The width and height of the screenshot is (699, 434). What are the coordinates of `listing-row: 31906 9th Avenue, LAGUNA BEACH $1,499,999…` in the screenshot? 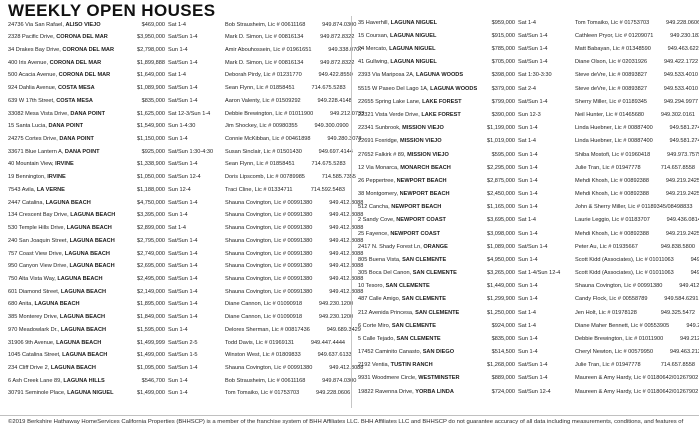 It's located at (174, 343).